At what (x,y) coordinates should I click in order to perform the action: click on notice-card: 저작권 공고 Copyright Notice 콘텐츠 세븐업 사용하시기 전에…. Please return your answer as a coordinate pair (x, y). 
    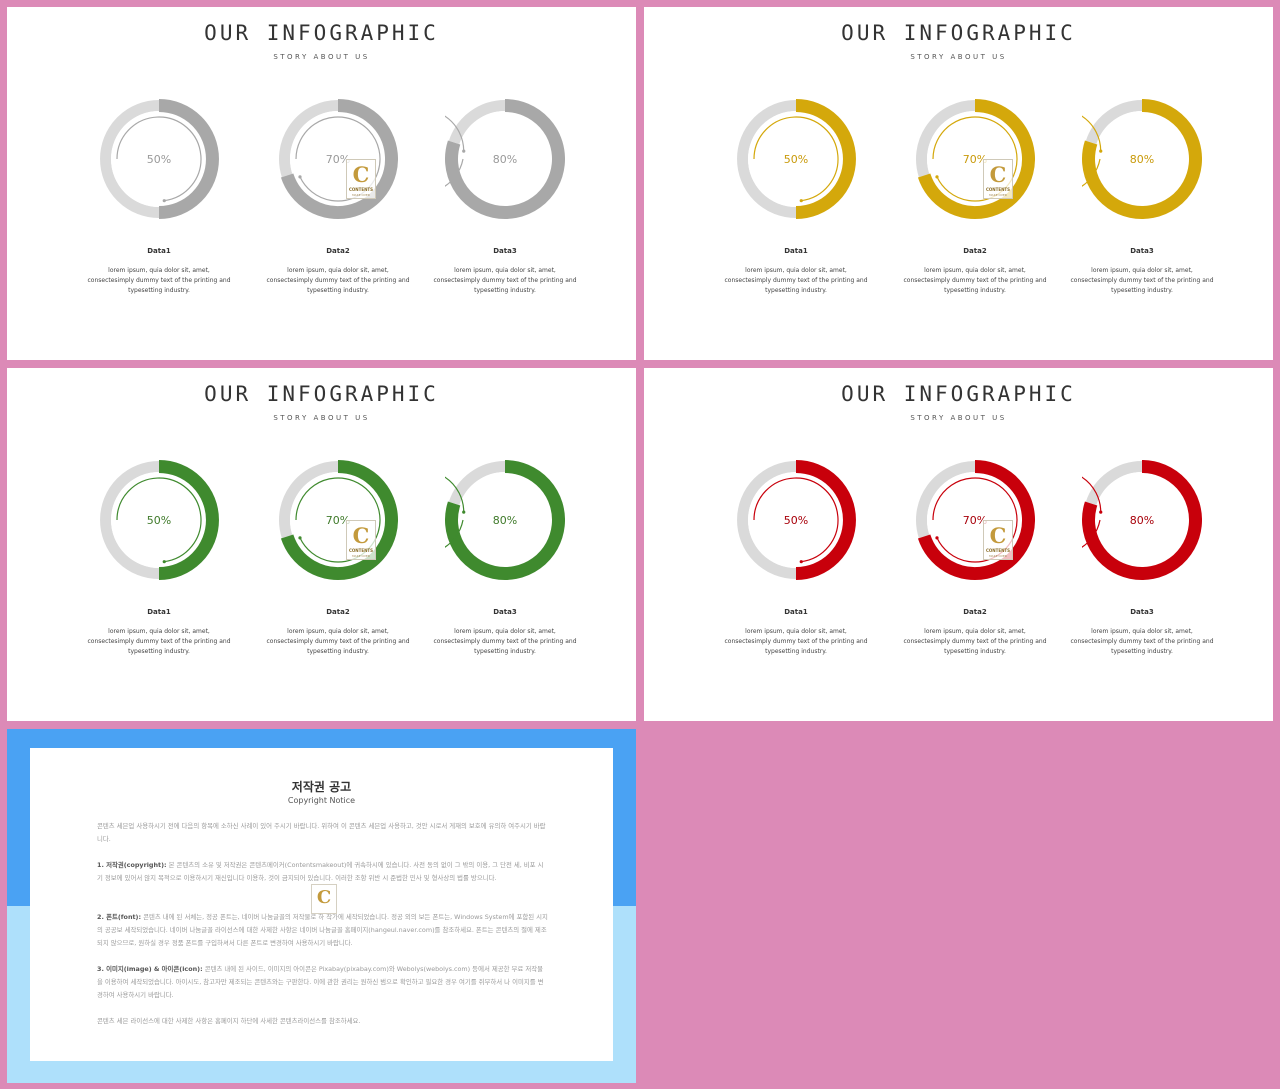
    Looking at the image, I should click on (321, 904).